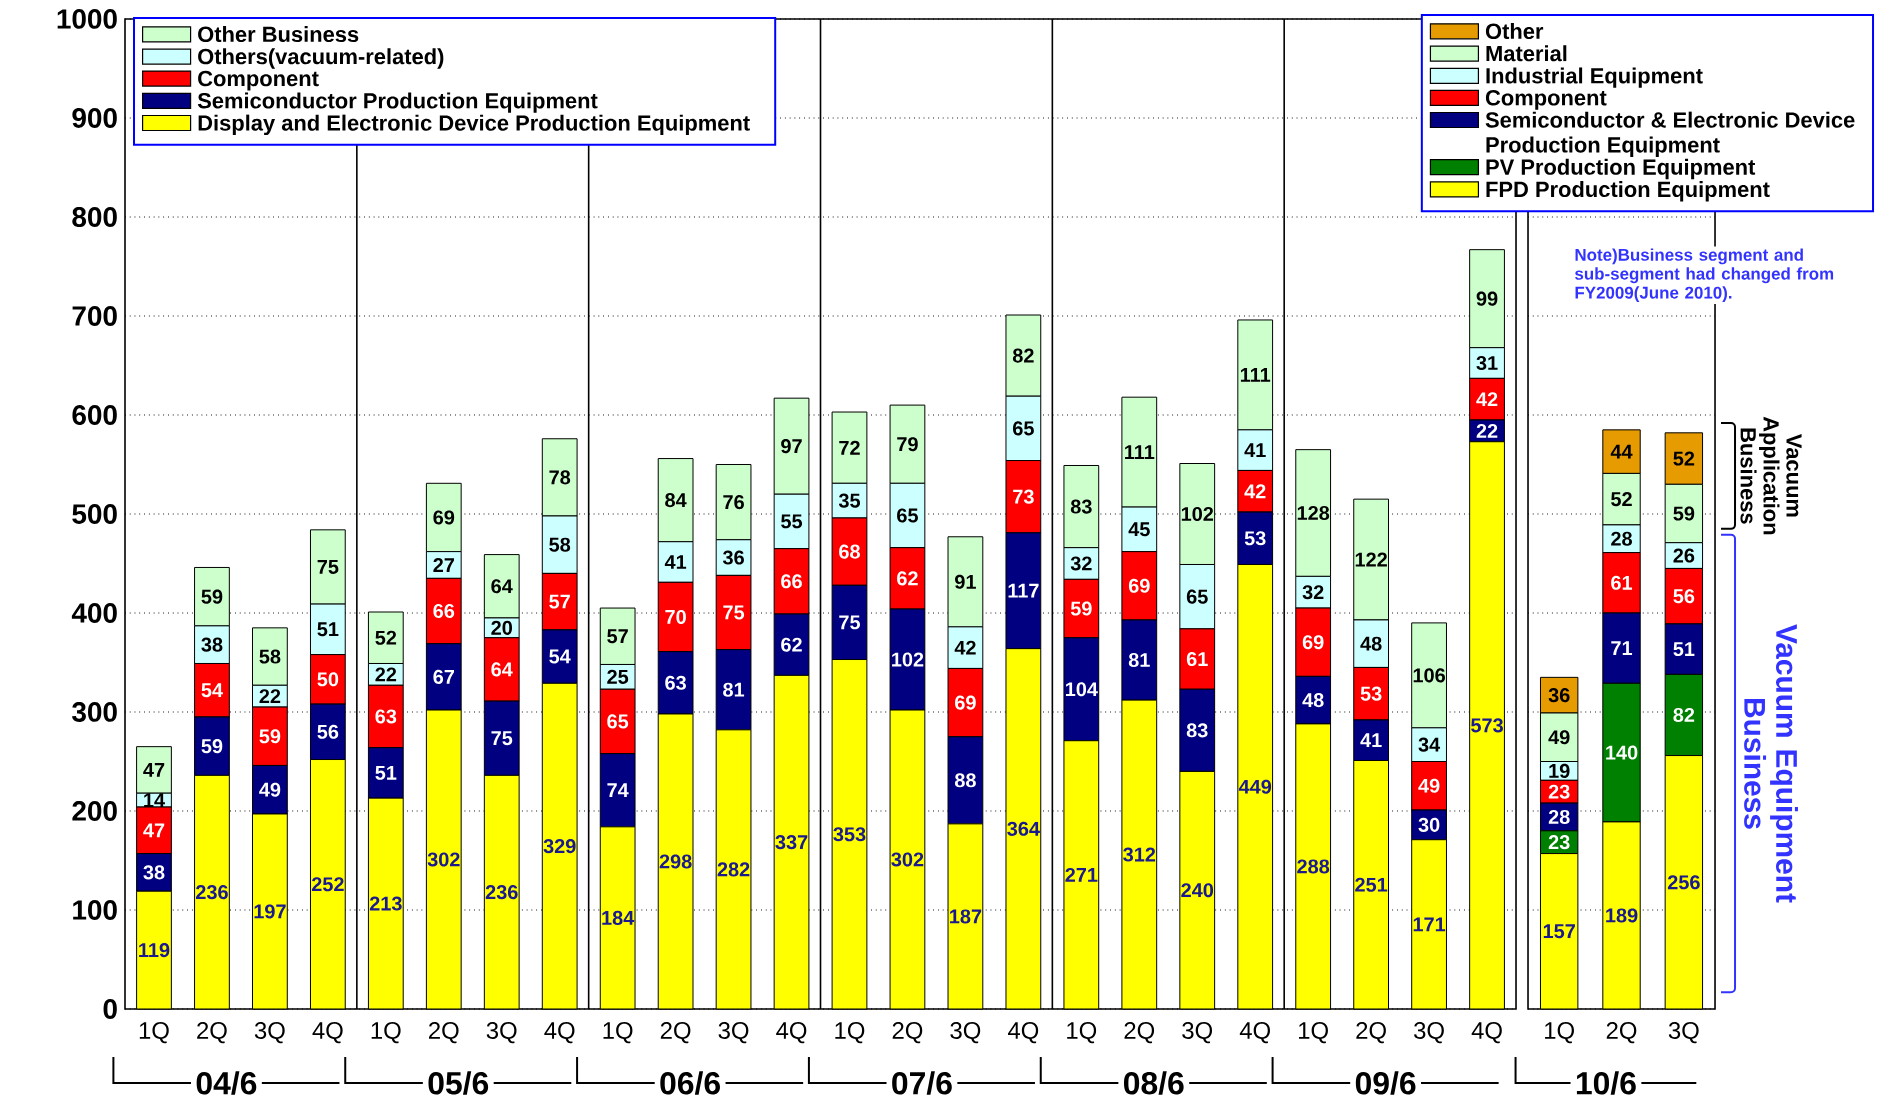 This screenshot has height=1107, width=1884. What do you see at coordinates (386, 716) in the screenshot?
I see `data-label: 63` at bounding box center [386, 716].